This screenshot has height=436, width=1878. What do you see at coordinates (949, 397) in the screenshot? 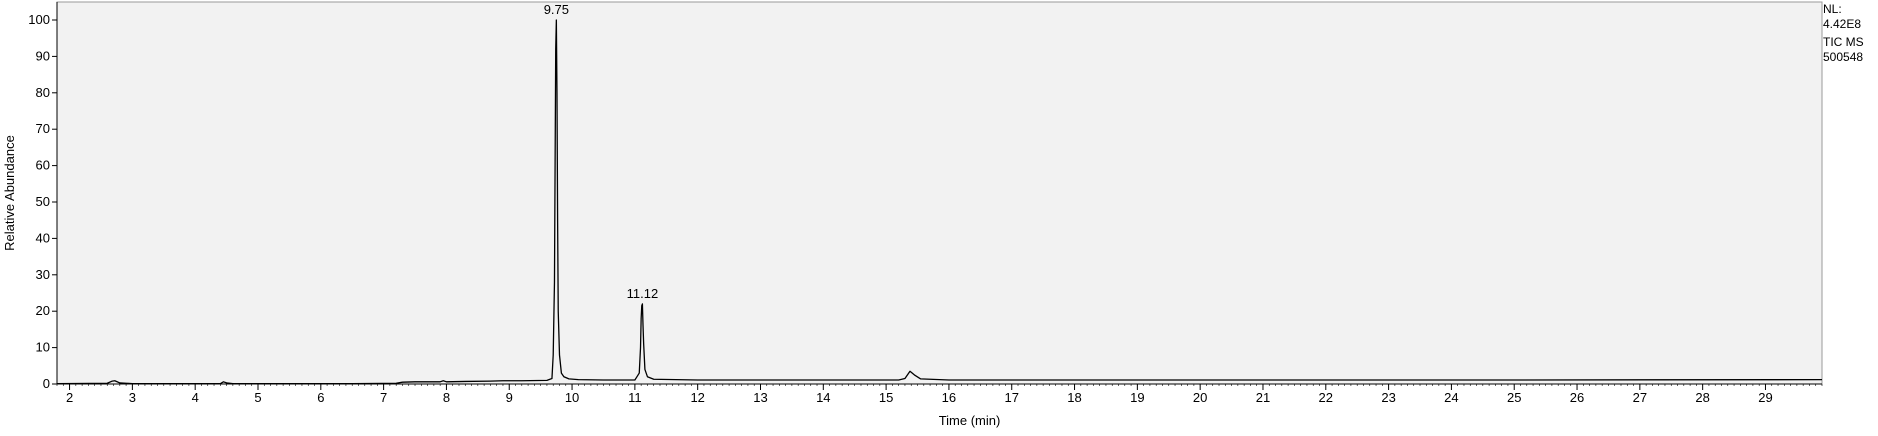
I see `x-tick-label: 16` at bounding box center [949, 397].